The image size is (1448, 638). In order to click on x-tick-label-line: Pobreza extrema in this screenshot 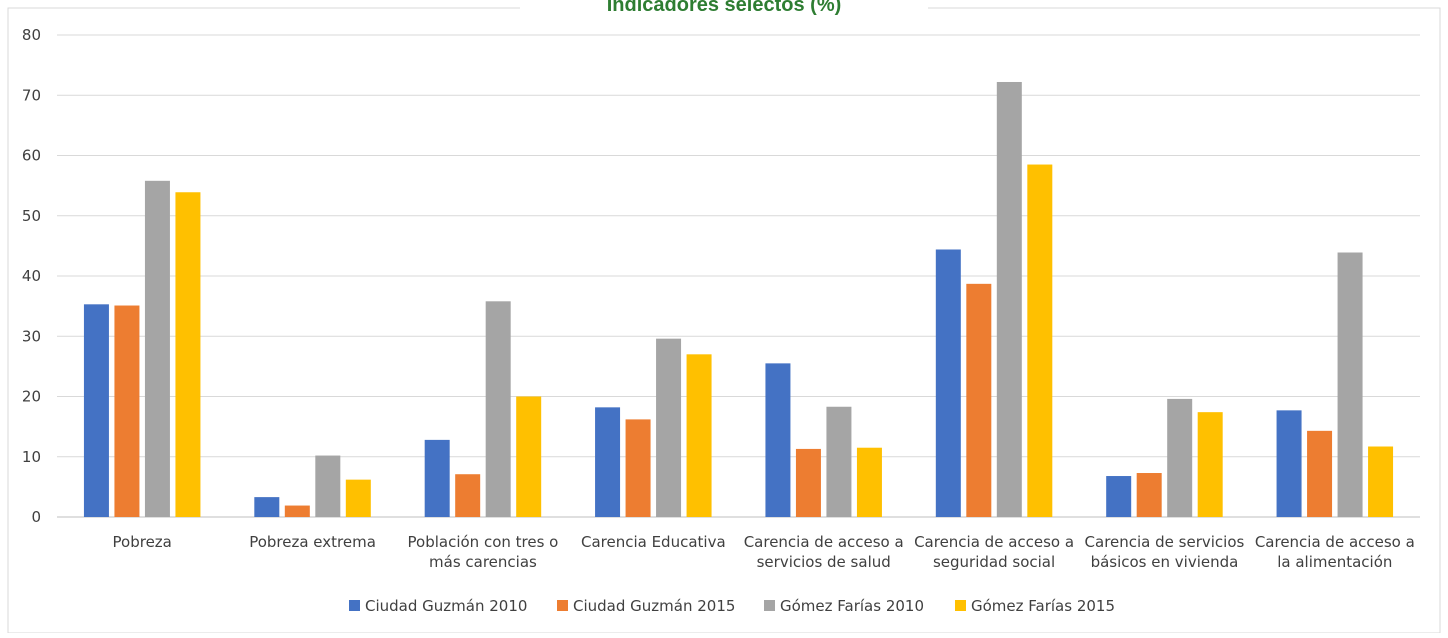, I will do `click(312, 542)`.